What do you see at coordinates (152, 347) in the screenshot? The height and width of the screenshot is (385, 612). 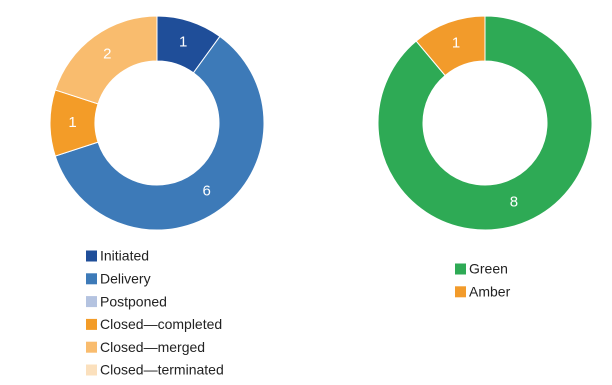 I see `legend-label: Closed—merged` at bounding box center [152, 347].